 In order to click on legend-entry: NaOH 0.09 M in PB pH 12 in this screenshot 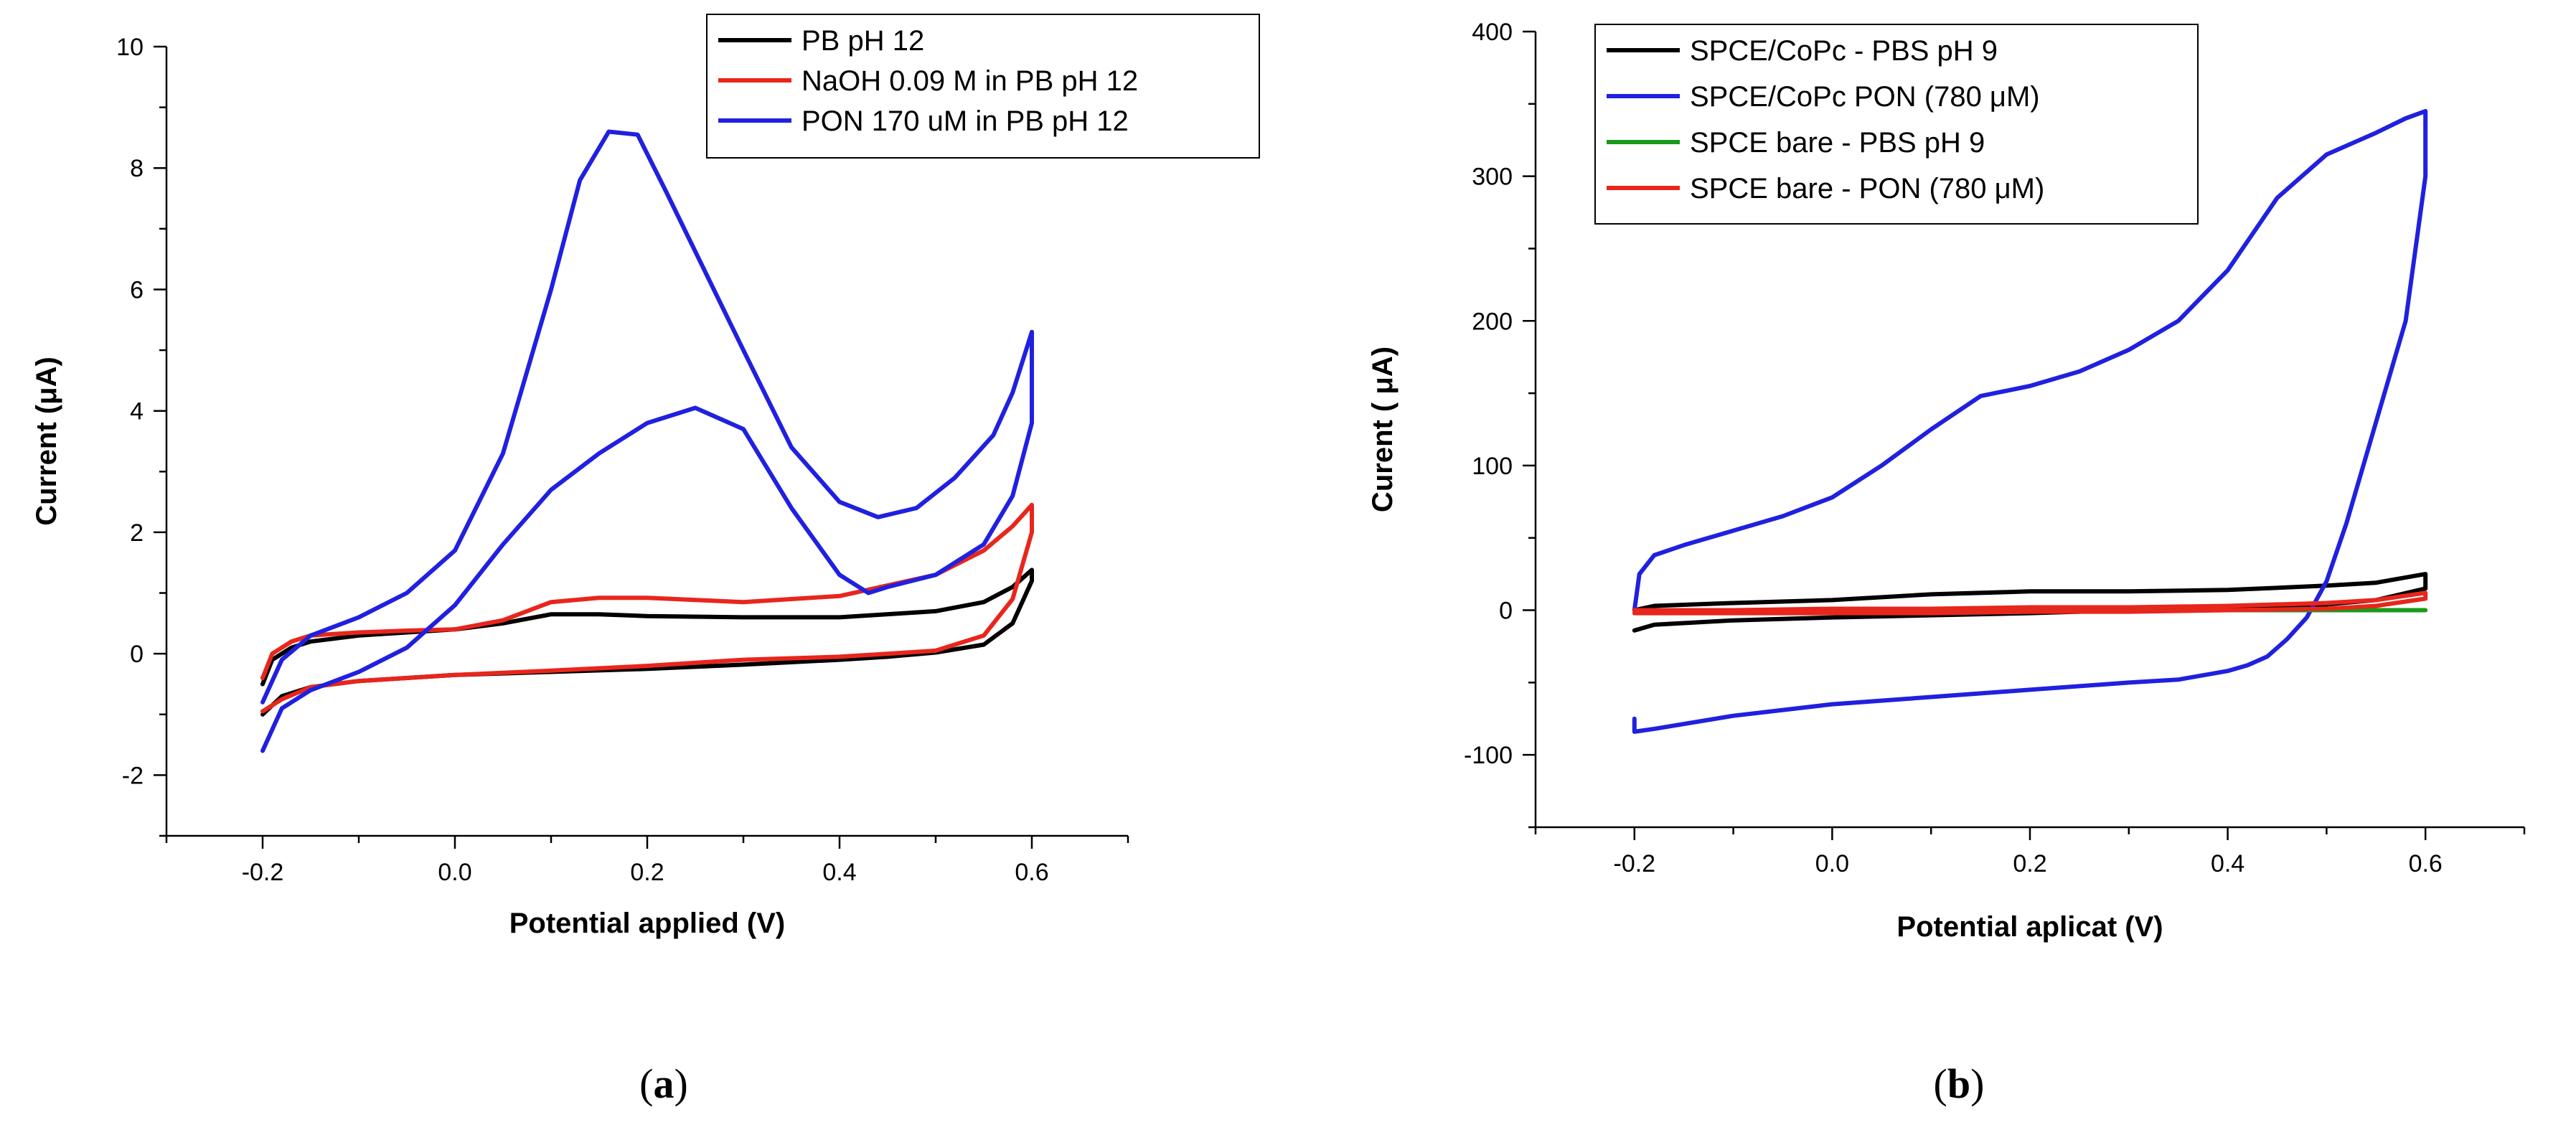, I will do `click(970, 81)`.